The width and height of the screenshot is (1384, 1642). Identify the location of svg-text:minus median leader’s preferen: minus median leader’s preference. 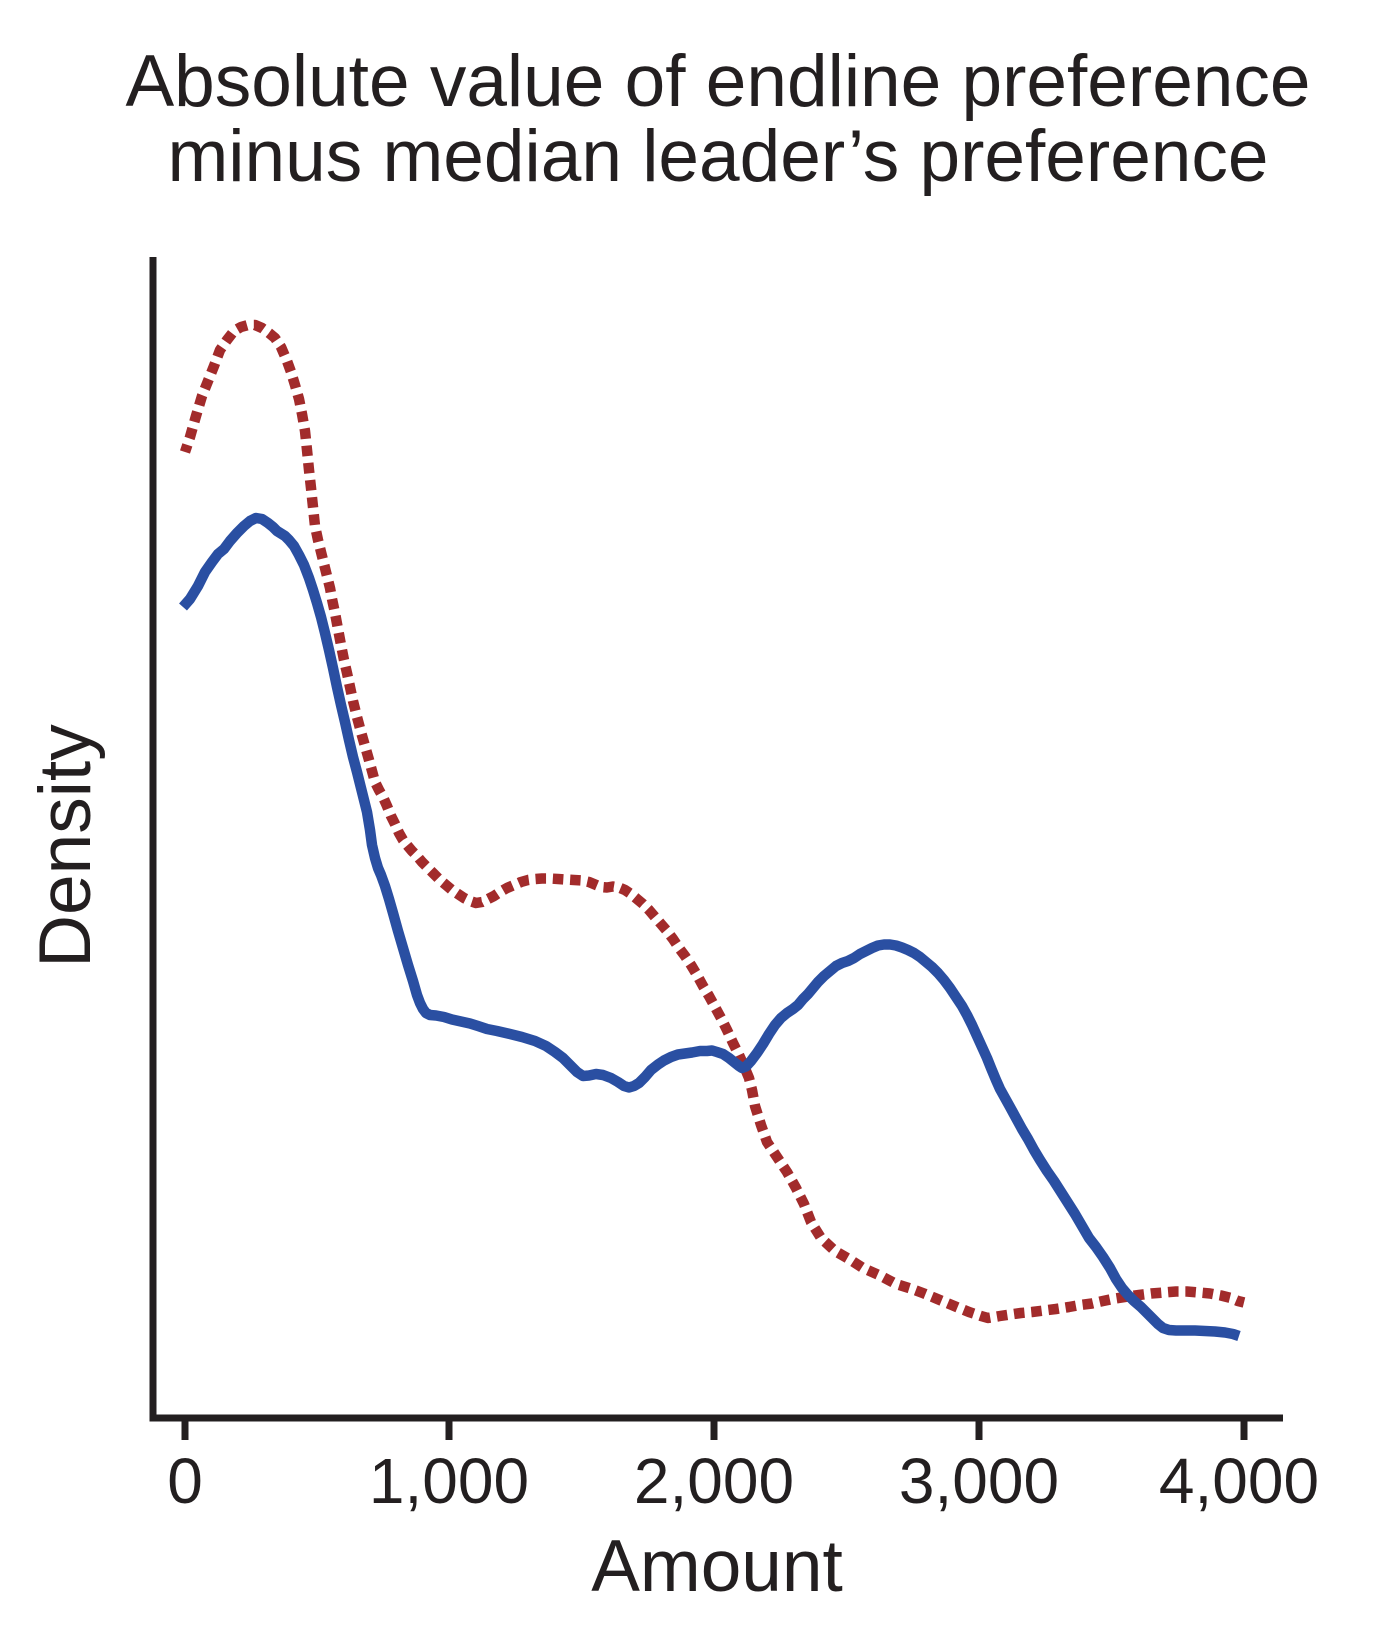
(717, 156).